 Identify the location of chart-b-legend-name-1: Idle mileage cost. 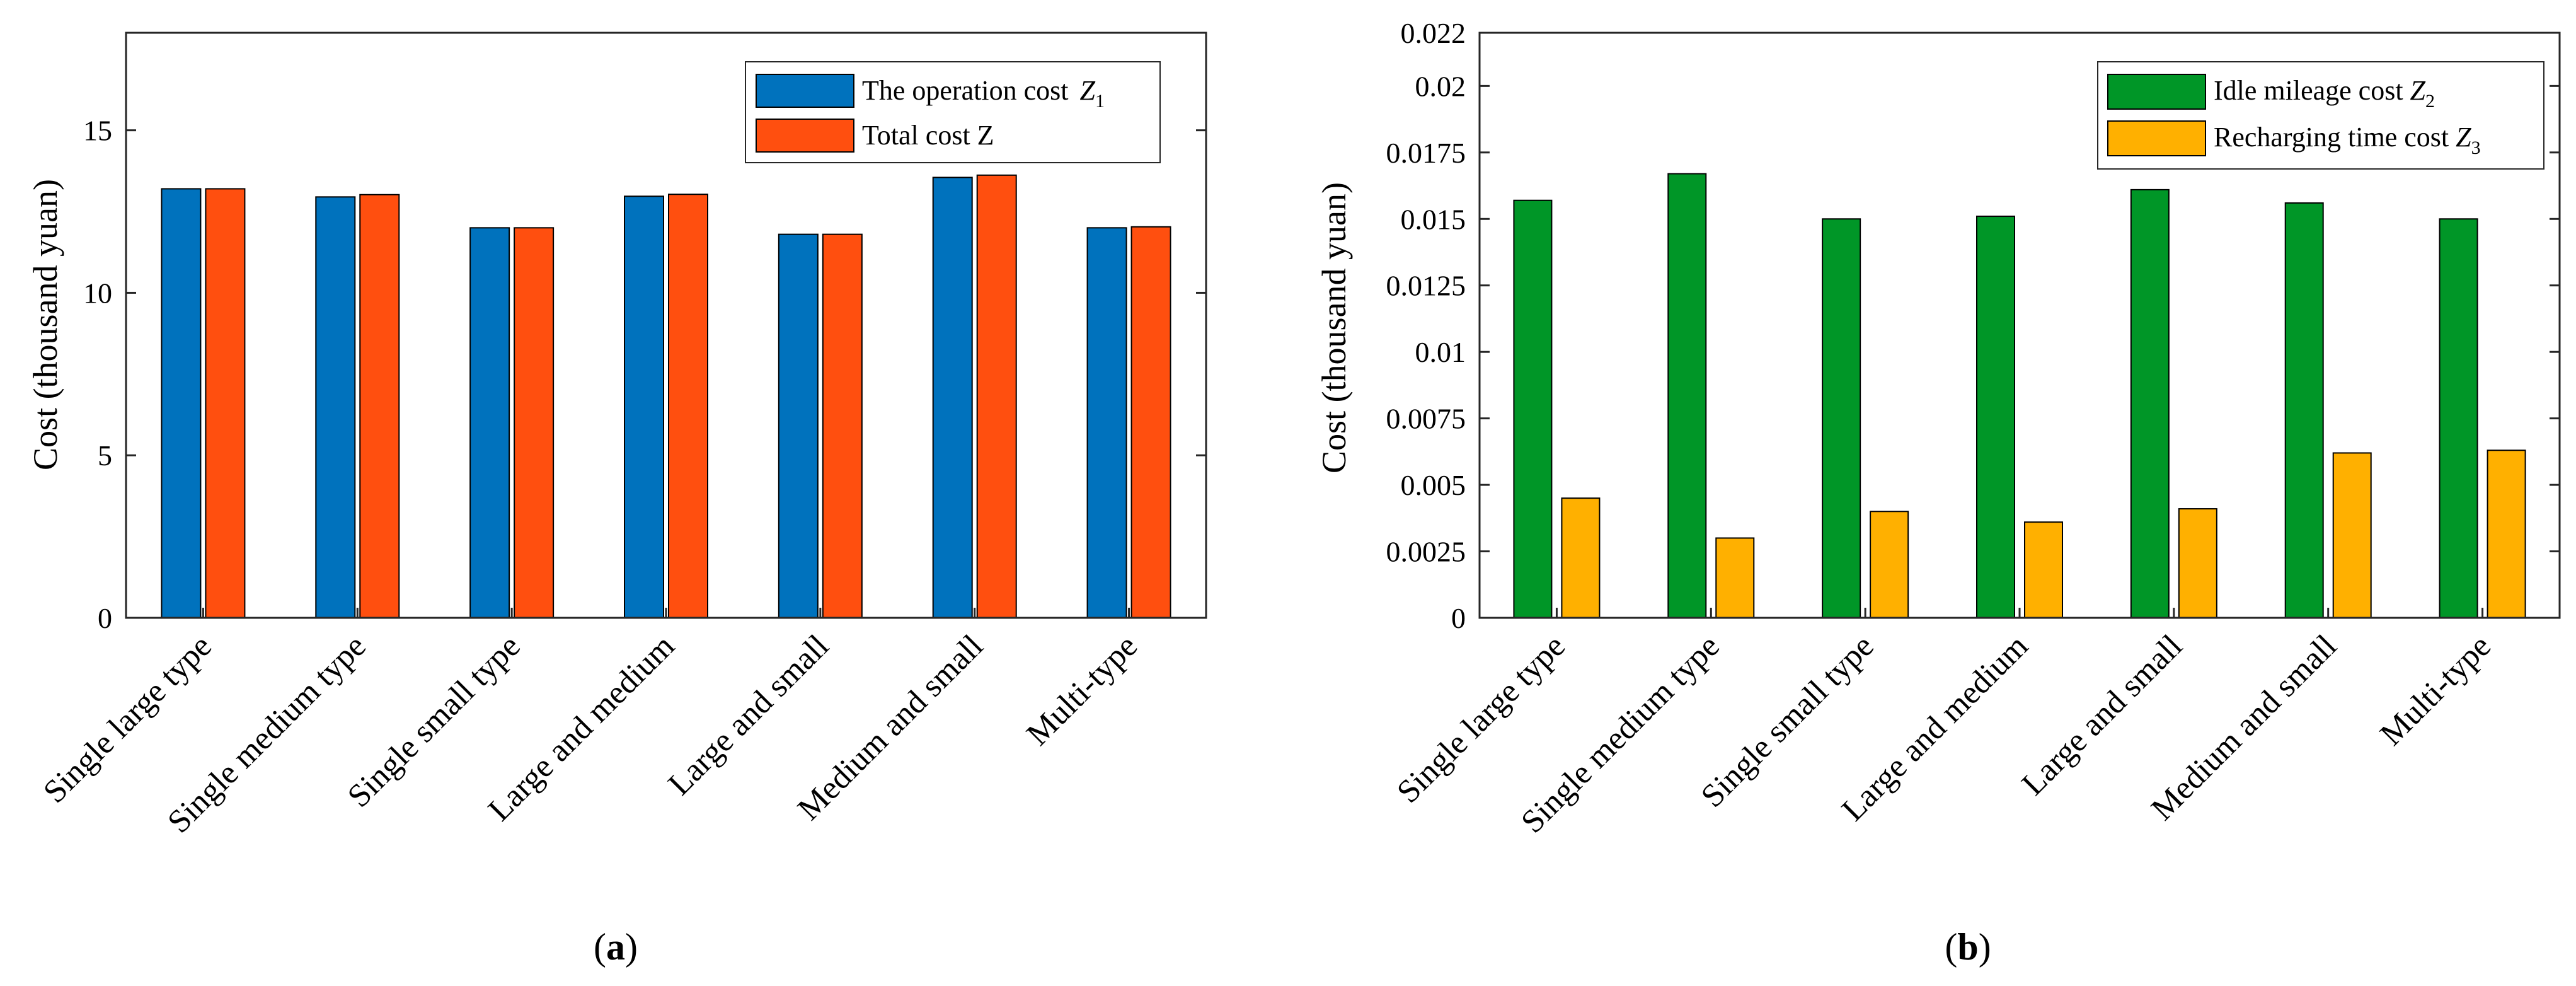
(2308, 91).